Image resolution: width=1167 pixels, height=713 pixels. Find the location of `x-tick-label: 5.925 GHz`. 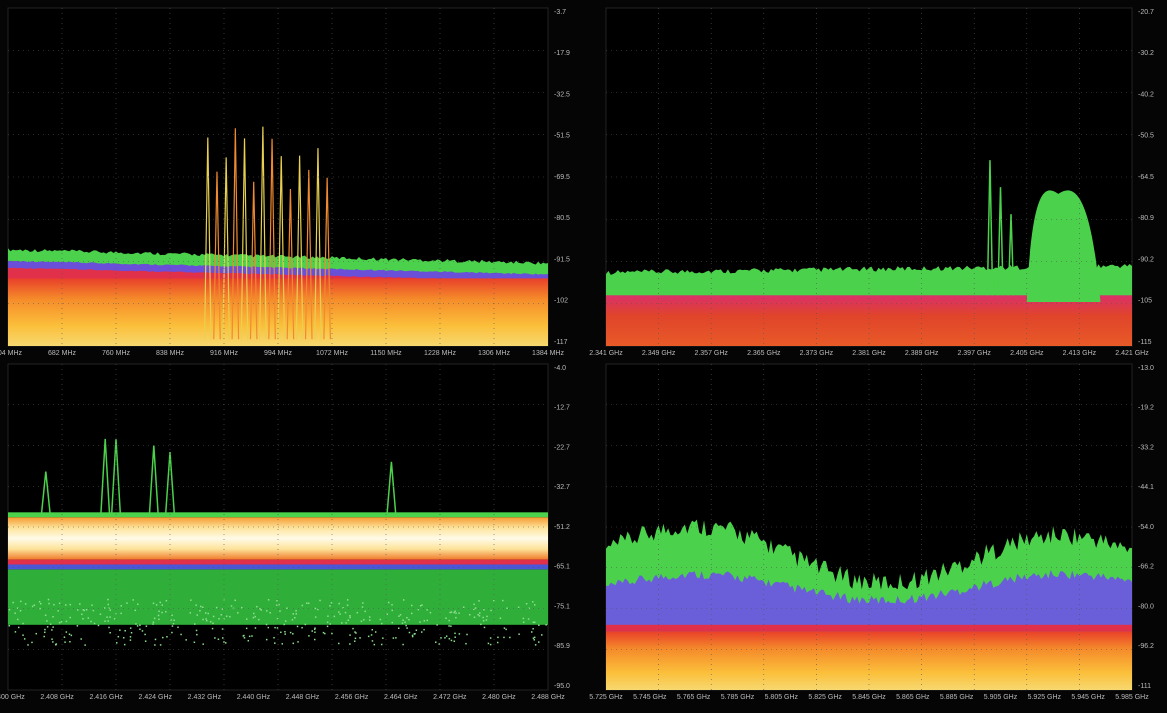

x-tick-label: 5.925 GHz is located at coordinates (1045, 697).